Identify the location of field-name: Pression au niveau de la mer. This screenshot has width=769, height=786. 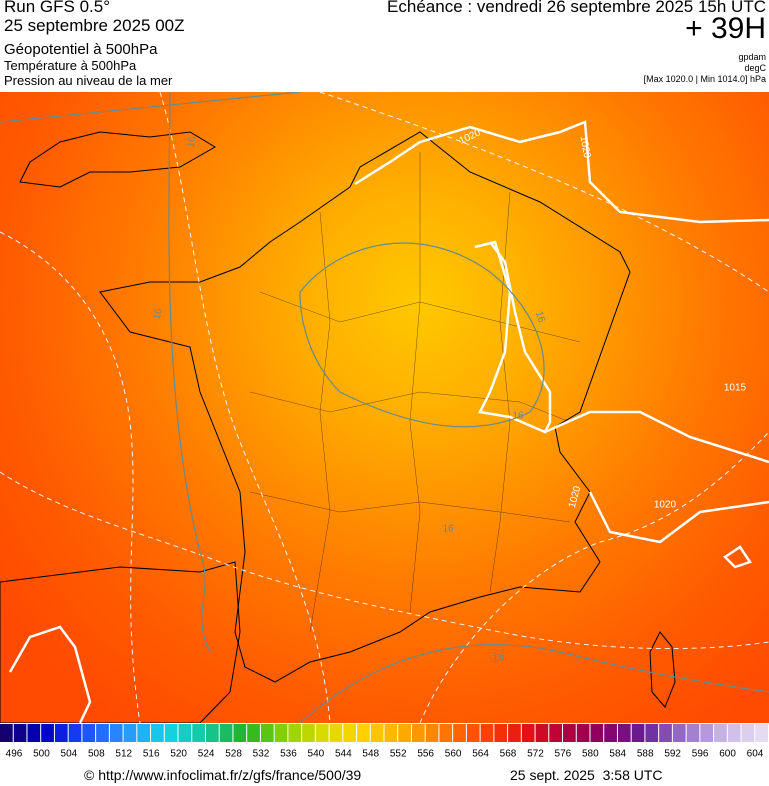
(88, 80).